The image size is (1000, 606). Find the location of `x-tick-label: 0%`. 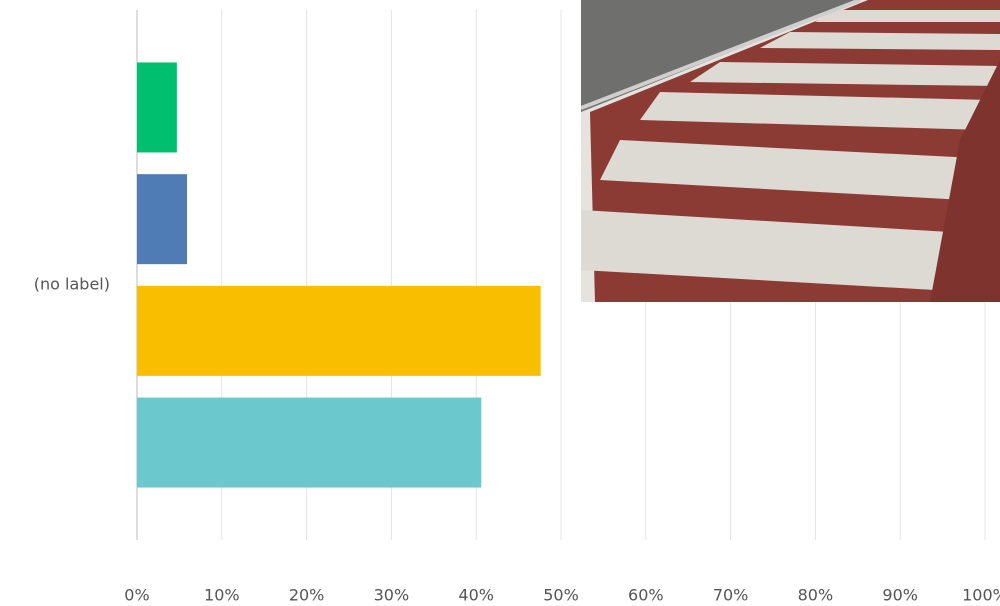

x-tick-label: 0% is located at coordinates (136, 595).